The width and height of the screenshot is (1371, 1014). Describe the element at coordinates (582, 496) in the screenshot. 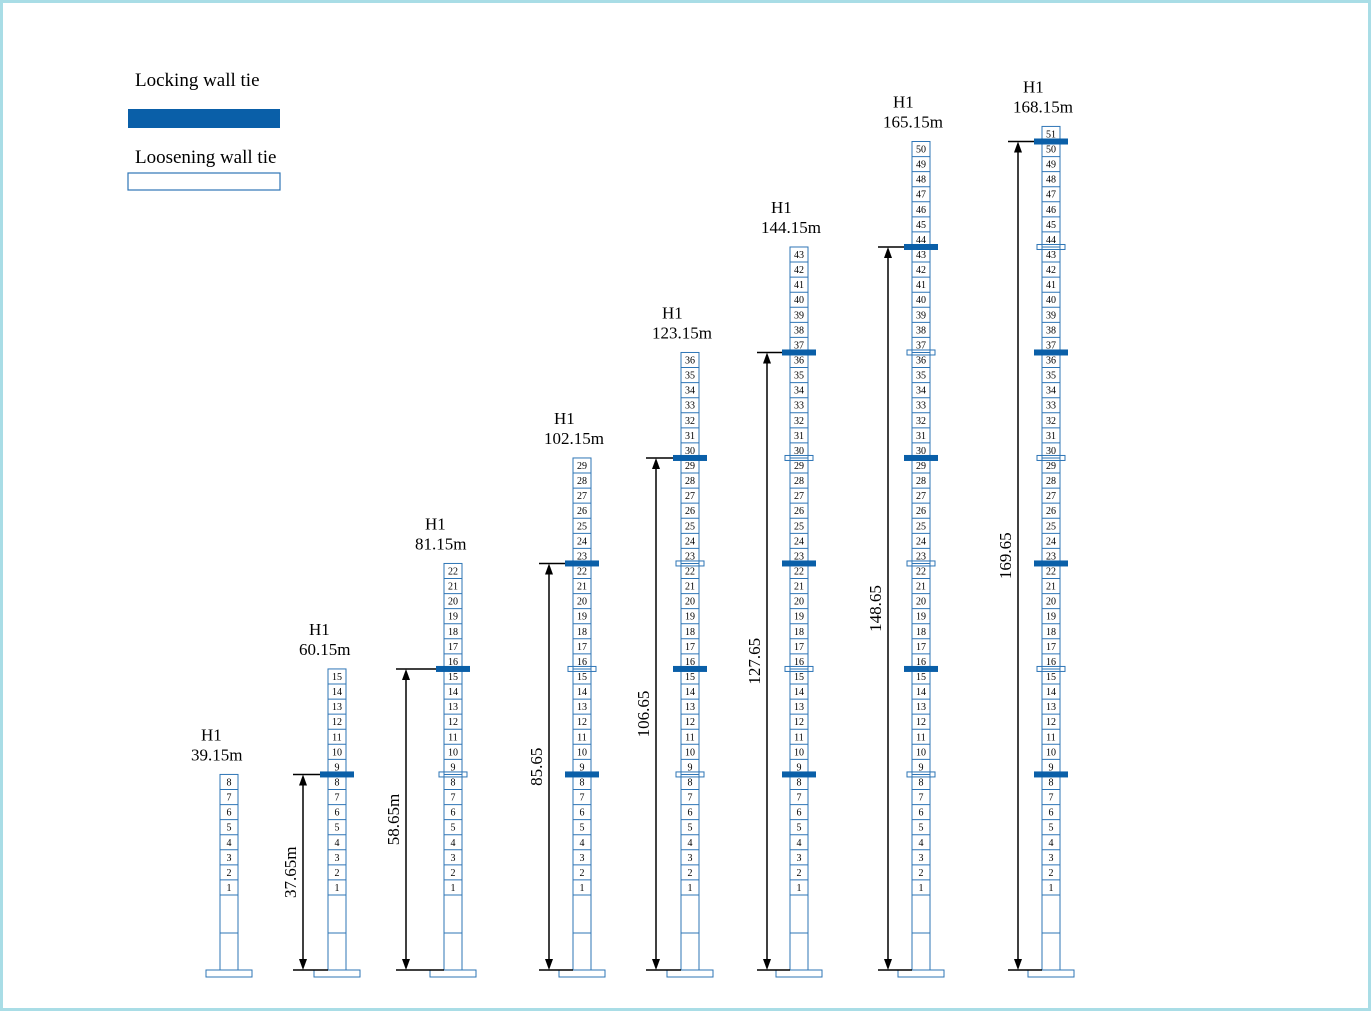

I see `segment-number: 27` at that location.